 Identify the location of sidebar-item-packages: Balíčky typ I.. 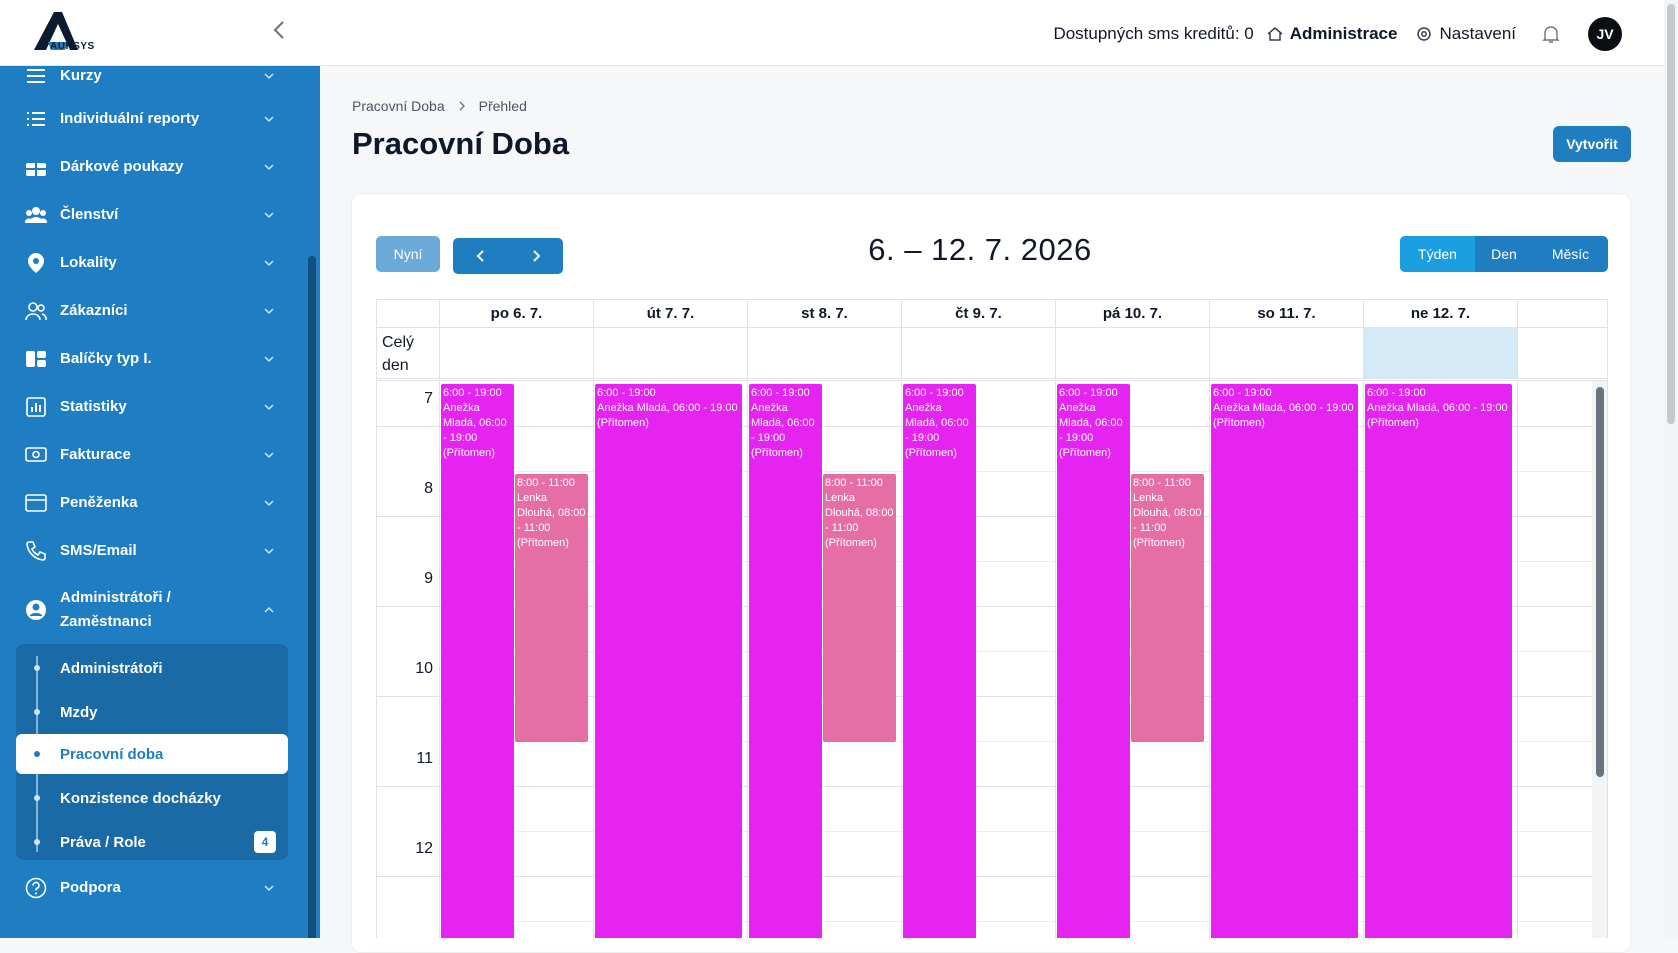
(150, 359).